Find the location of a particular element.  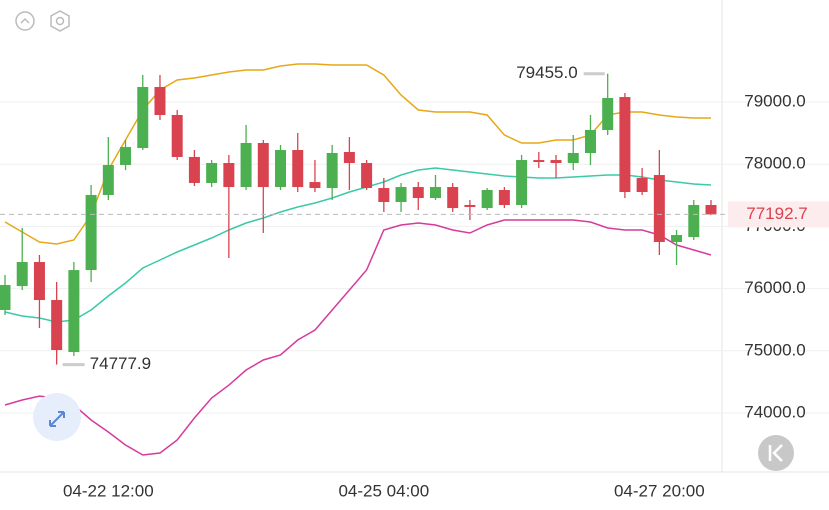

y-tick-label: 78000.0 is located at coordinates (774, 163).